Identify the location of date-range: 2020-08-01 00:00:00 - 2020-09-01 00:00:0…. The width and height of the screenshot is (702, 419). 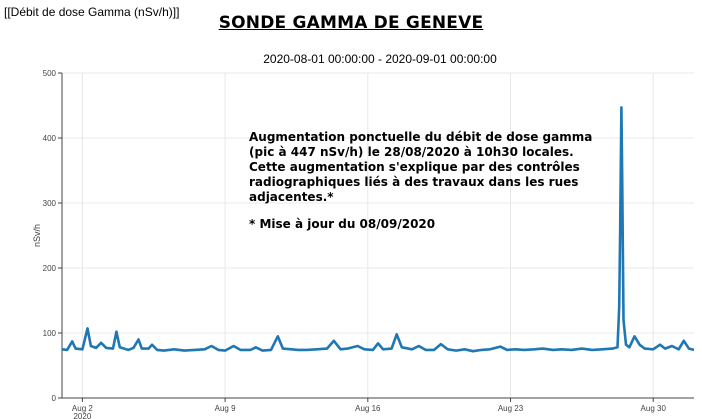
(380, 59).